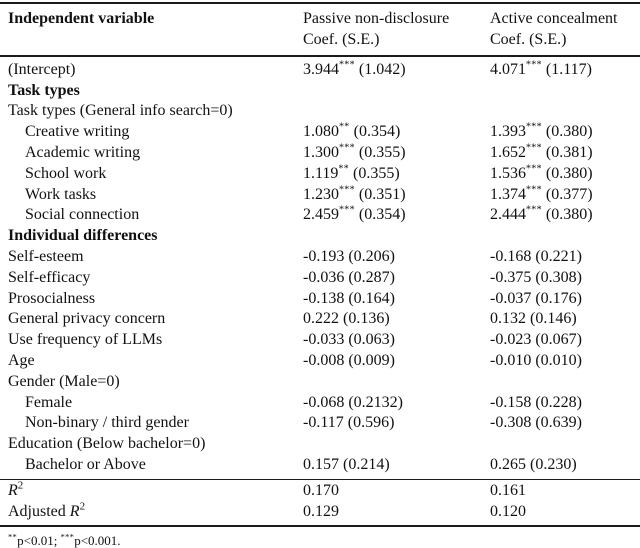 The image size is (640, 548). I want to click on coef-passive-nondisclosure: -0.117 (0.596), so click(349, 423).